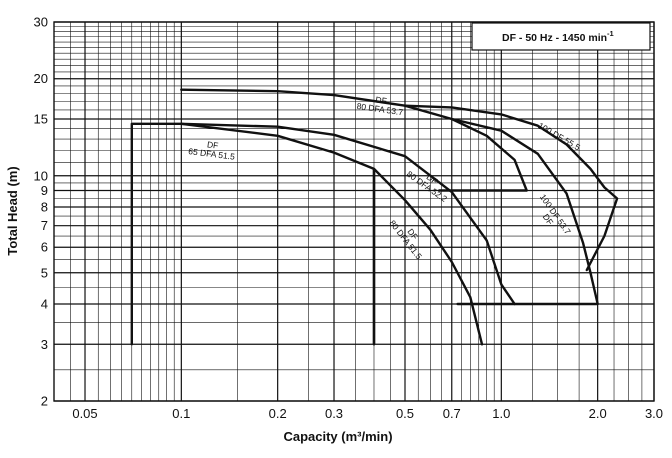 Image resolution: width=672 pixels, height=458 pixels. What do you see at coordinates (405, 239) in the screenshot?
I see `curve-label-line: 80 DFA 51.5` at bounding box center [405, 239].